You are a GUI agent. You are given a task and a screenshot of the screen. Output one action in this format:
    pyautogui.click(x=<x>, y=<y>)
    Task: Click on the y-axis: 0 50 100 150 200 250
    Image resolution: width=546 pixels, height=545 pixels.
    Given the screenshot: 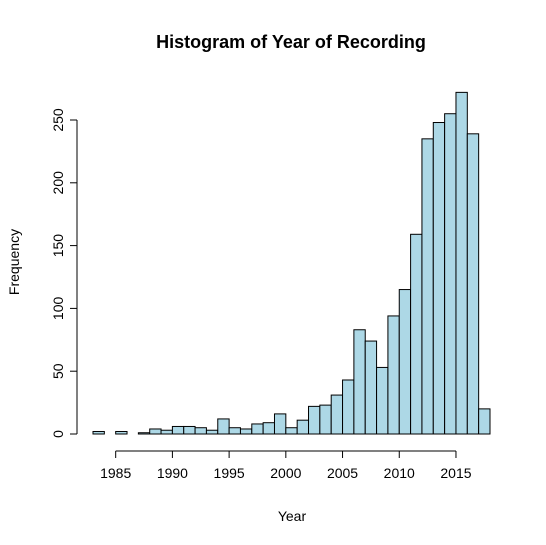 What is the action you would take?
    pyautogui.click(x=64, y=273)
    